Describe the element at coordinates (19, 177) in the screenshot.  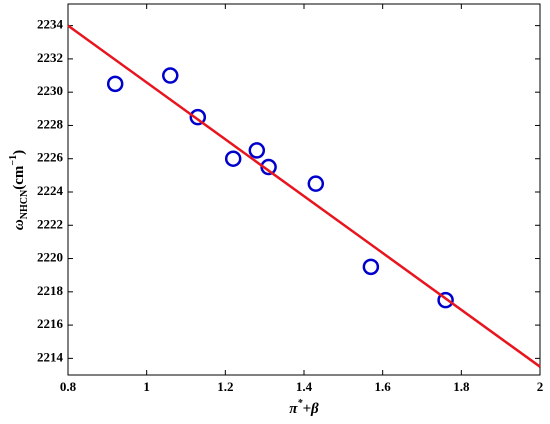
I see `y-label-part: (cm` at that location.